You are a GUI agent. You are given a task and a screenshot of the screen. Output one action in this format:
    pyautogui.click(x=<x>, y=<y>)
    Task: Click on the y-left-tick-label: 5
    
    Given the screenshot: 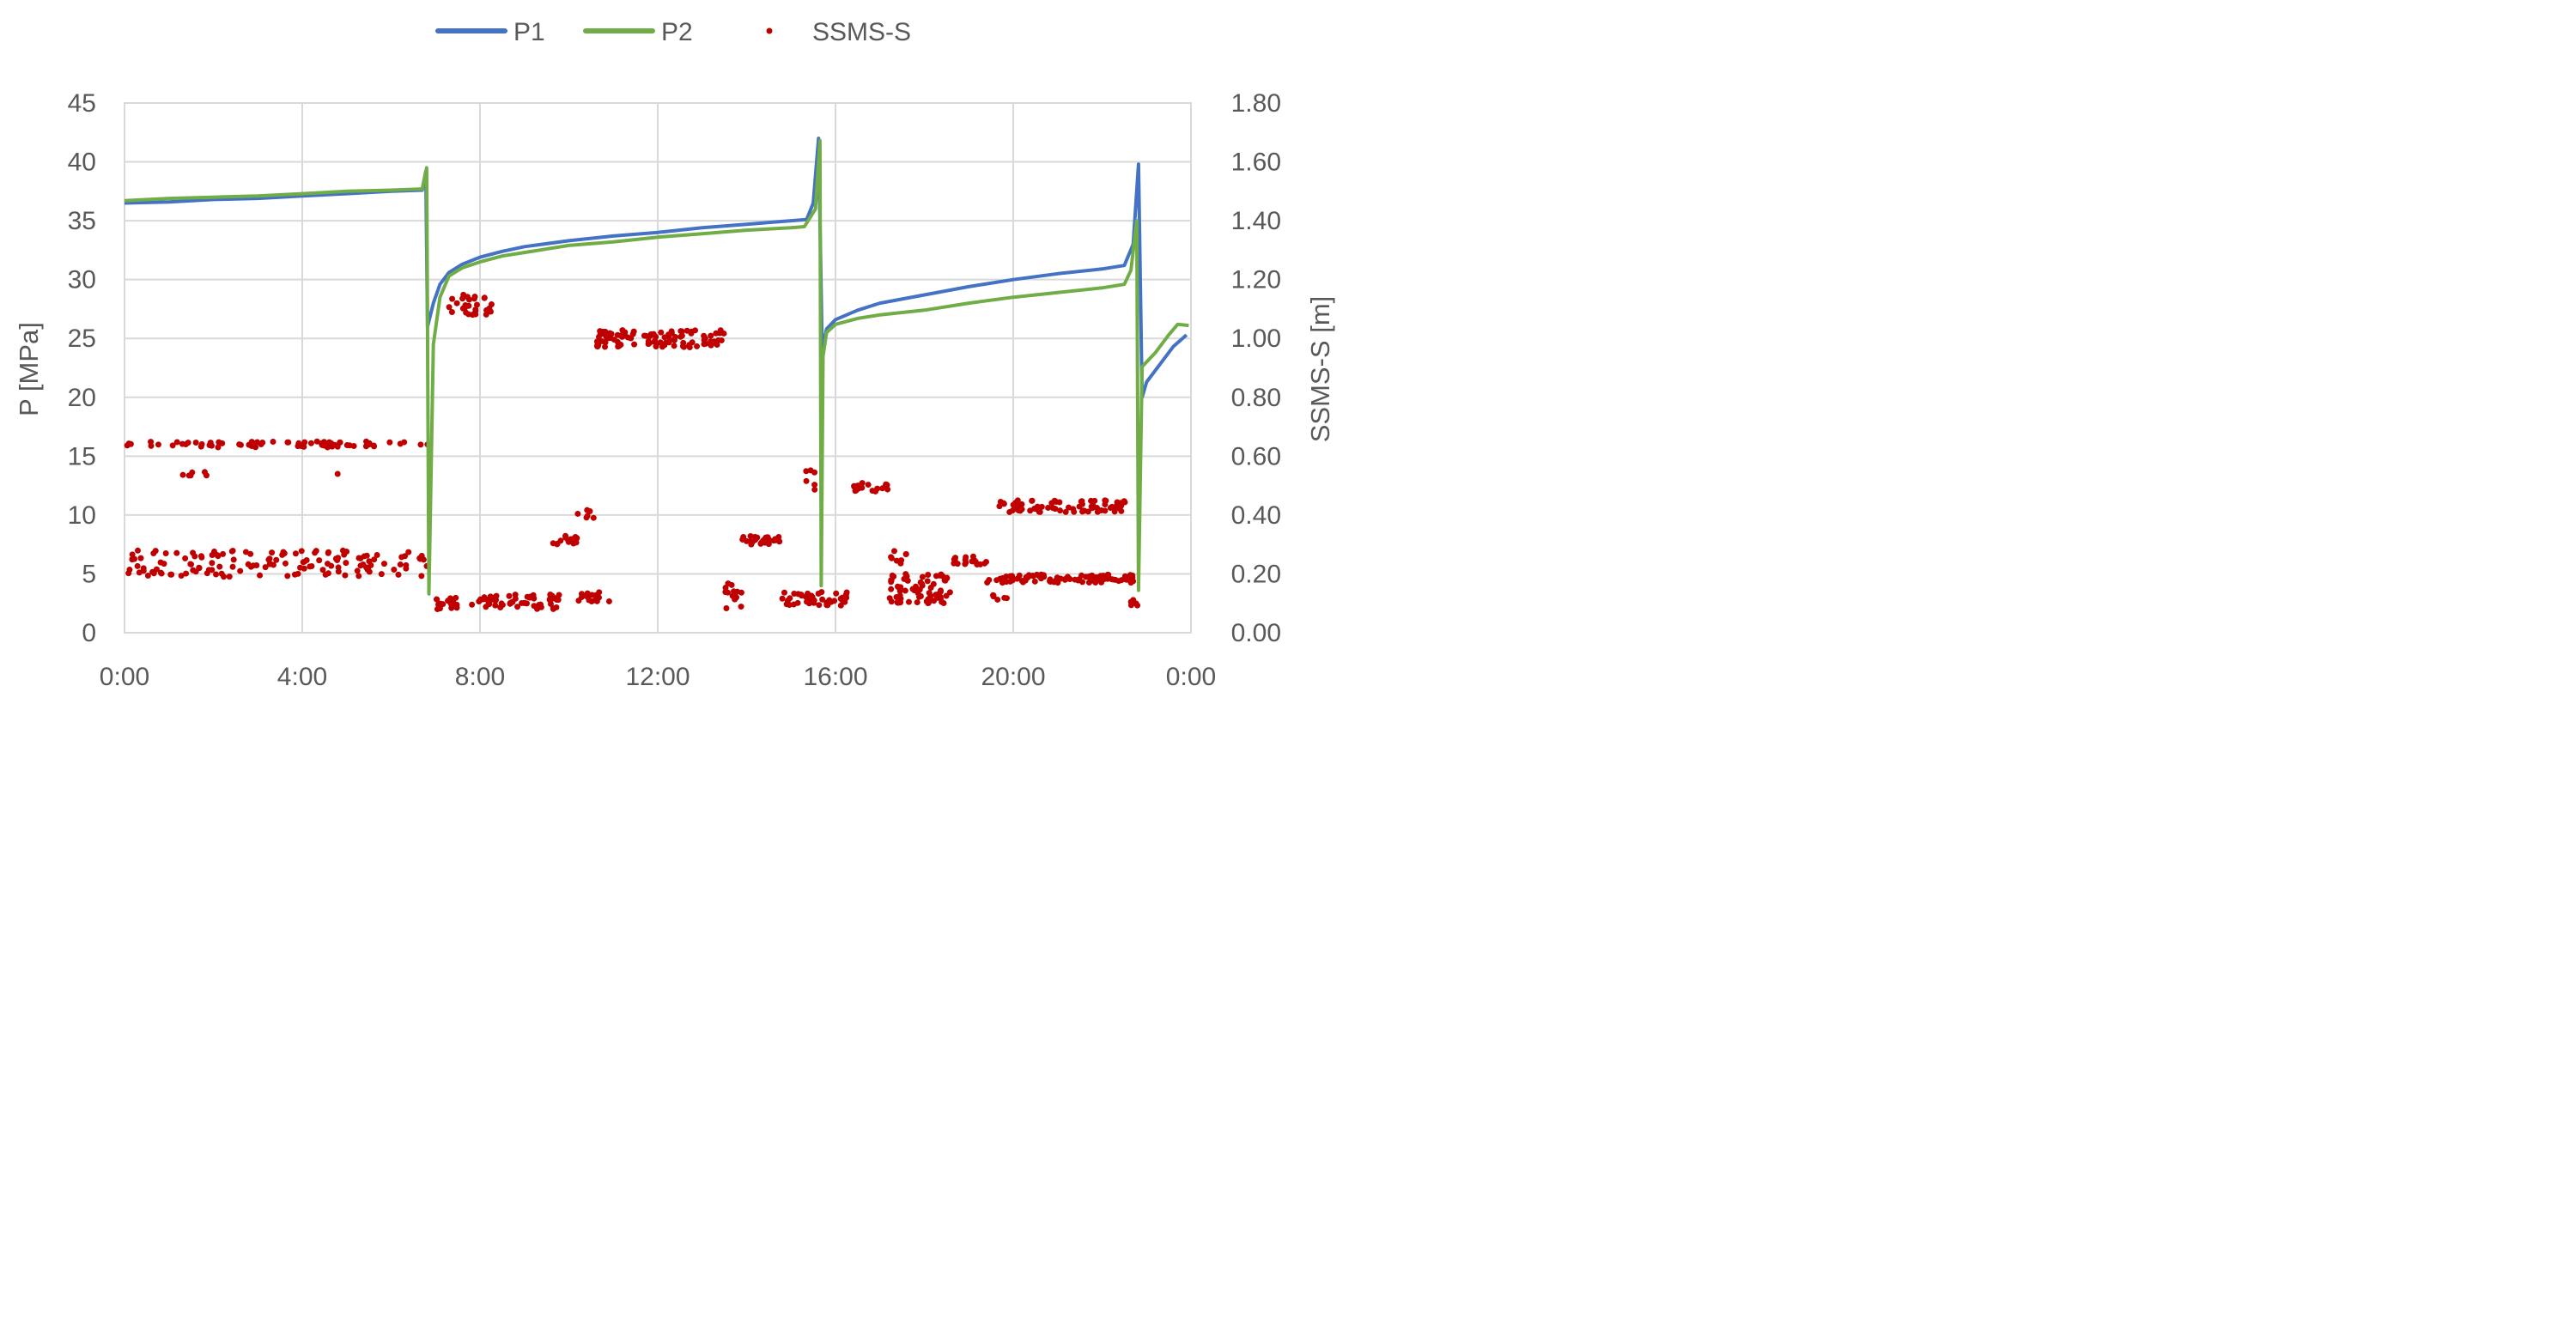 What is the action you would take?
    pyautogui.click(x=89, y=574)
    